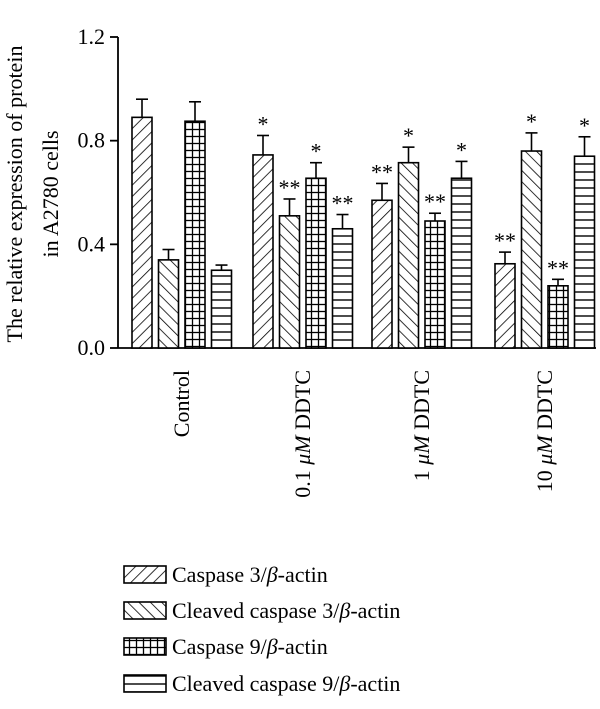  I want to click on legend-item-caspase-3-actin: Caspase 3/β-actin, so click(225, 574).